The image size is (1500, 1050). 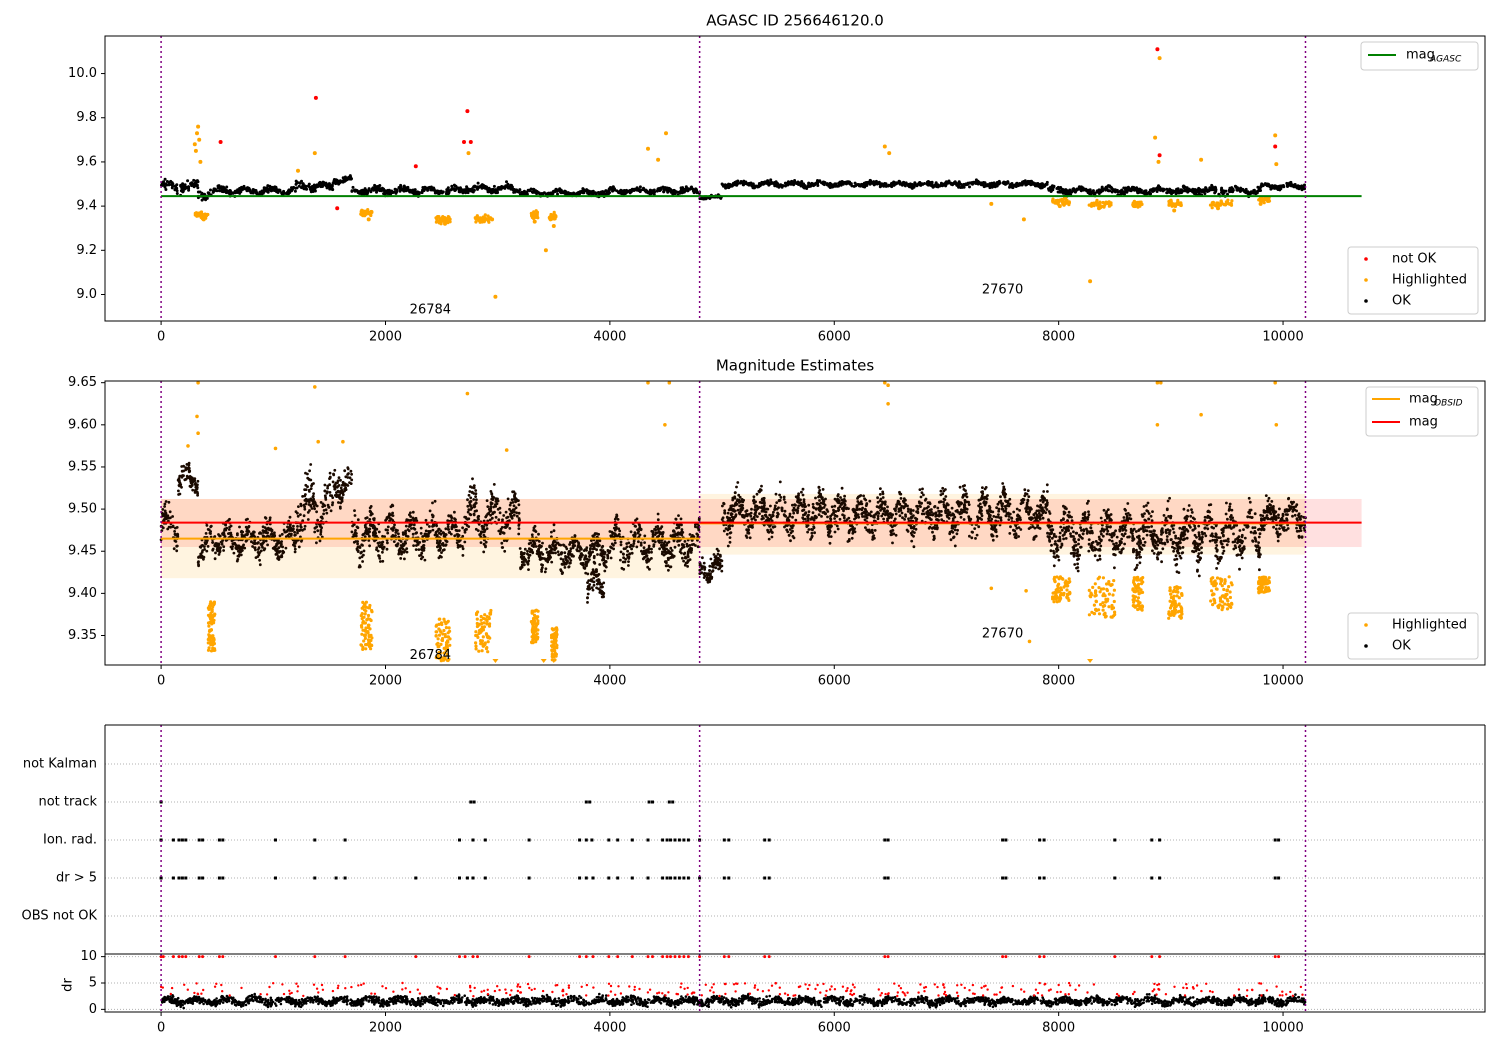 I want to click on y-tick-label: 9.6, so click(x=86, y=161).